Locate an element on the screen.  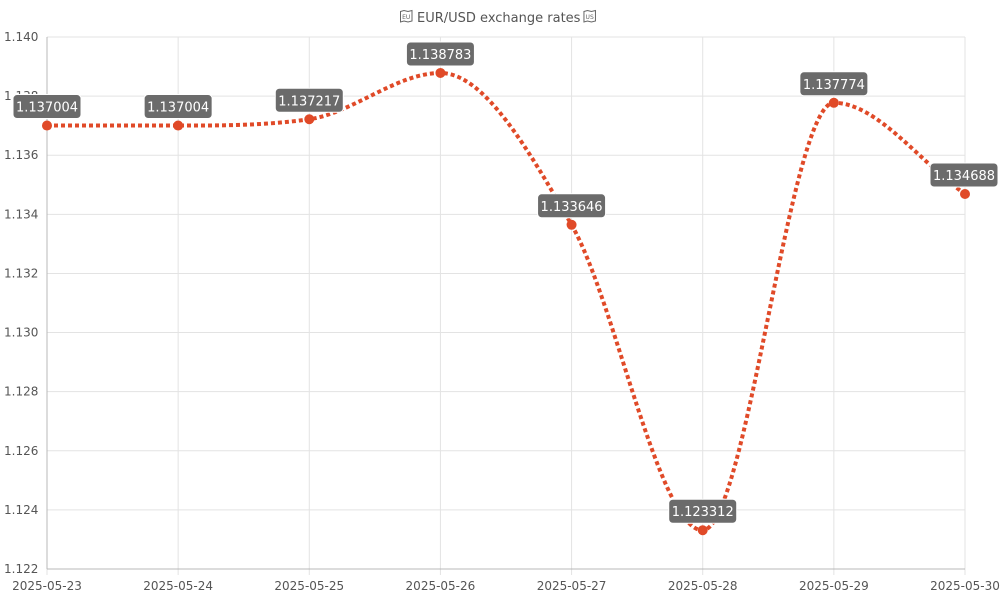
data-label-text: 1.138783 is located at coordinates (440, 55).